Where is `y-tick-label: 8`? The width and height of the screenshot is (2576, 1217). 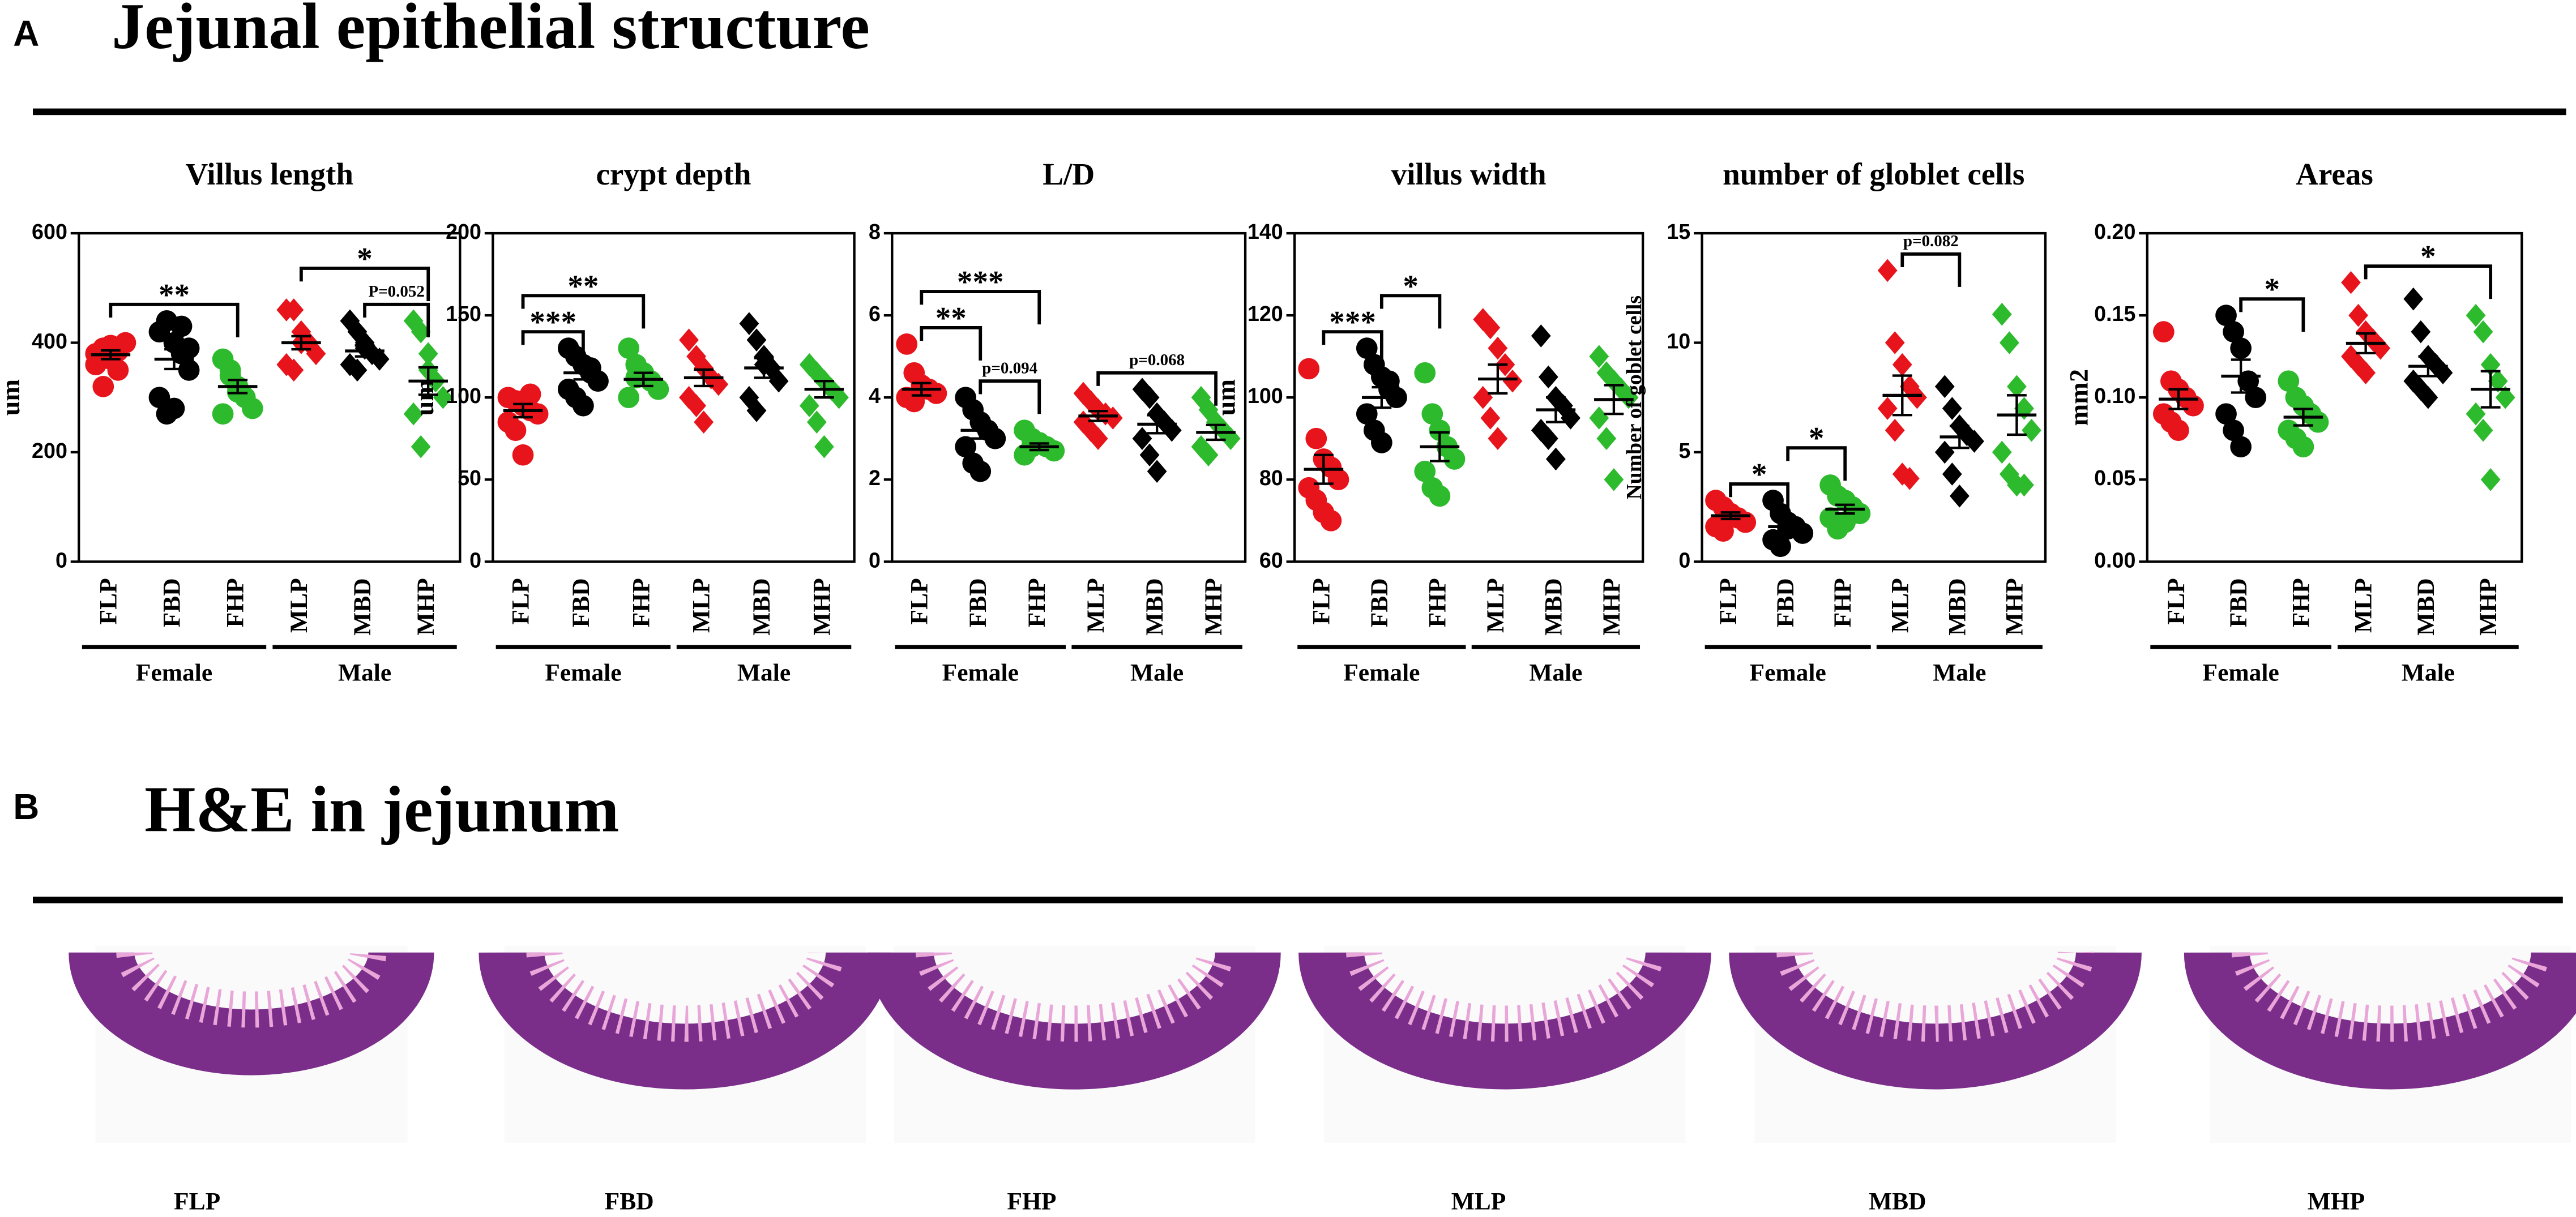 y-tick-label: 8 is located at coordinates (875, 231).